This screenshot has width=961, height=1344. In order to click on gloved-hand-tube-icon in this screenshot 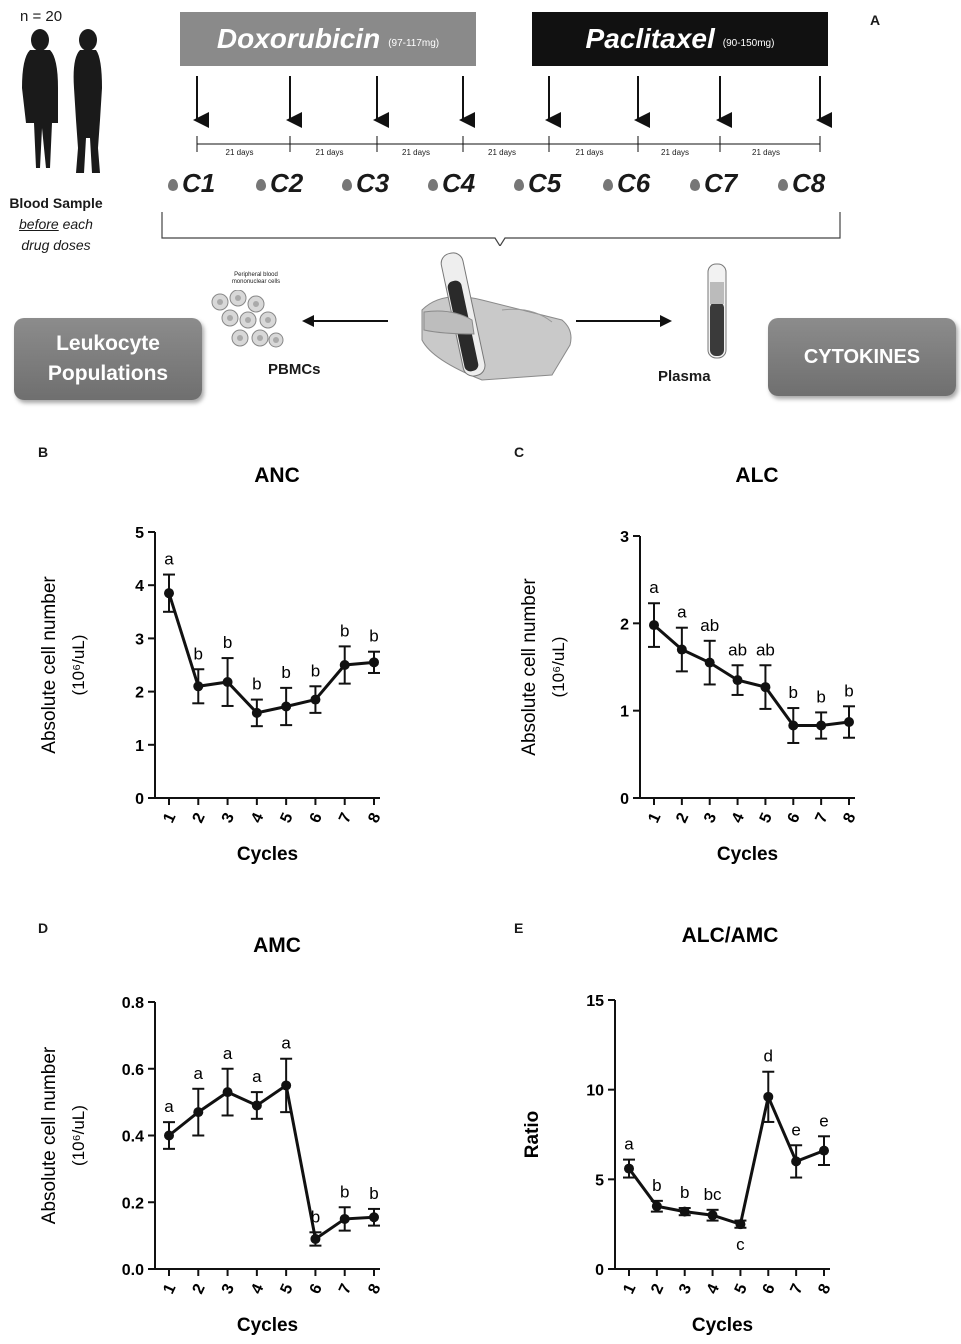, I will do `click(496, 316)`.